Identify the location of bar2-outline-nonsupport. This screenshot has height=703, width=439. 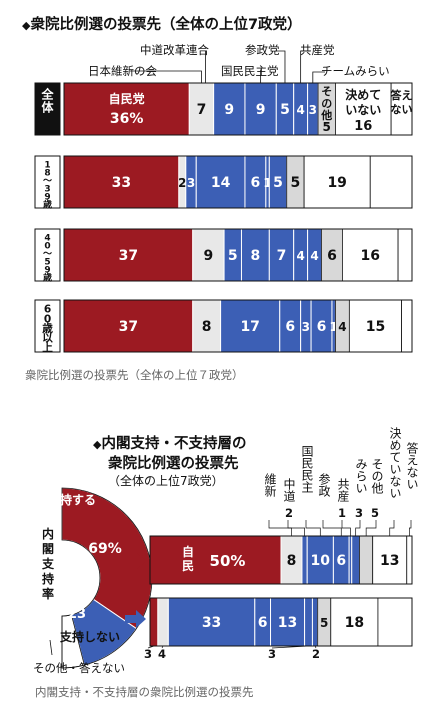
(281, 622).